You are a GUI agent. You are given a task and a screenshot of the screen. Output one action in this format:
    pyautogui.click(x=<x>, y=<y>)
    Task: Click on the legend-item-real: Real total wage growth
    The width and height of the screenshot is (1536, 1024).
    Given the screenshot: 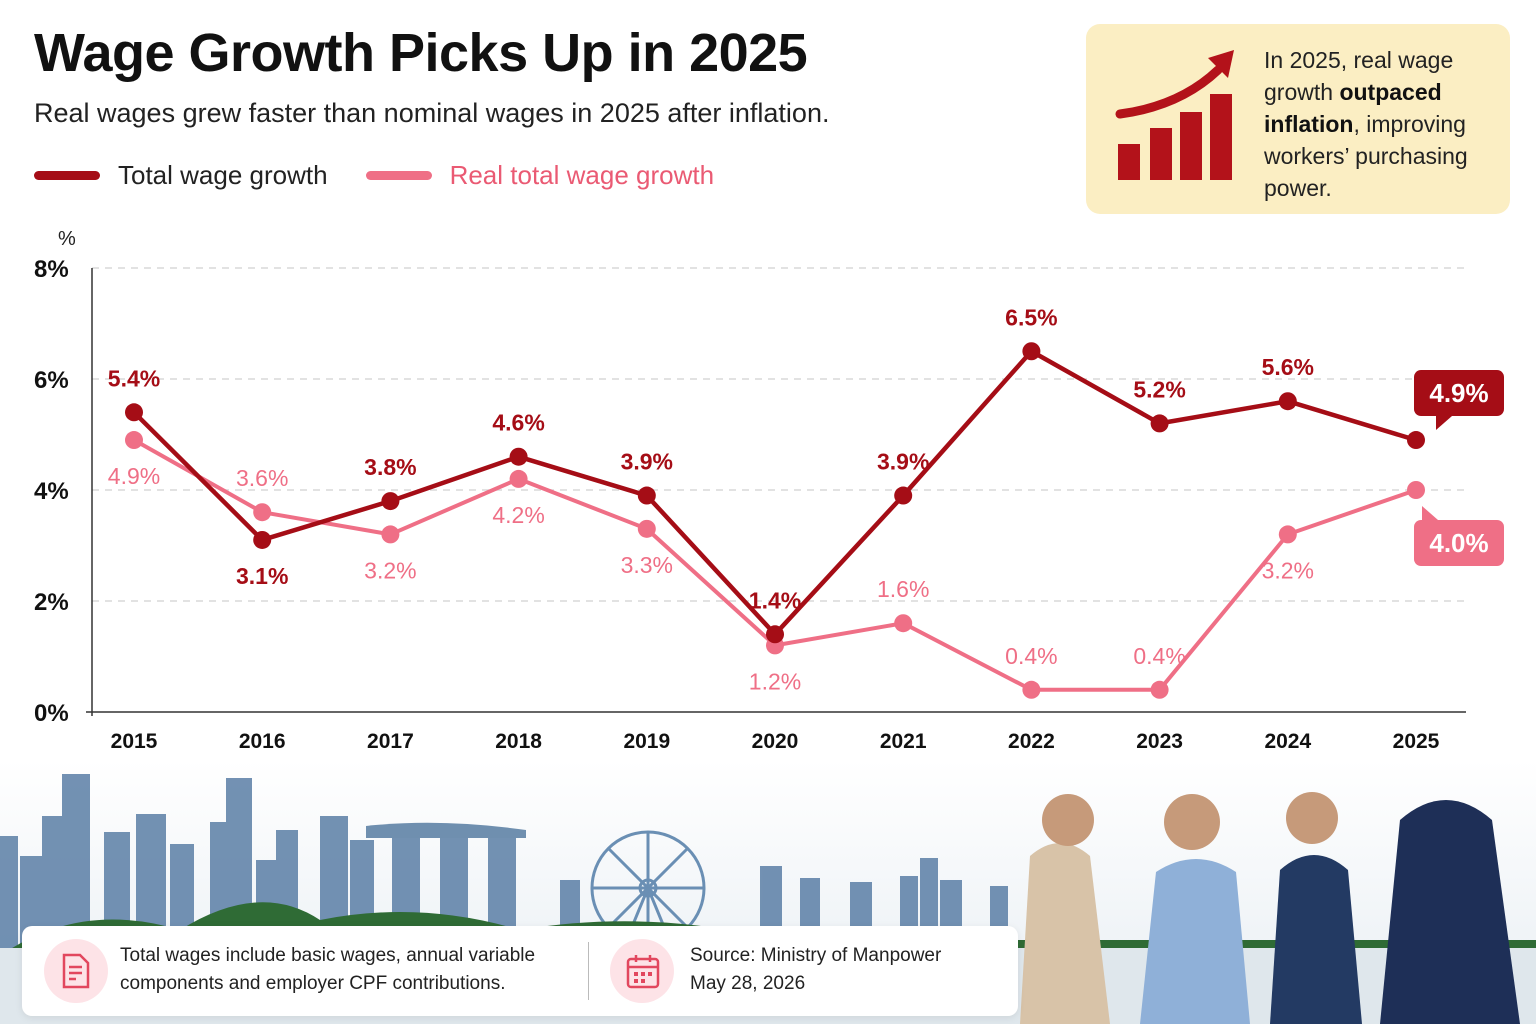 What is the action you would take?
    pyautogui.click(x=540, y=175)
    